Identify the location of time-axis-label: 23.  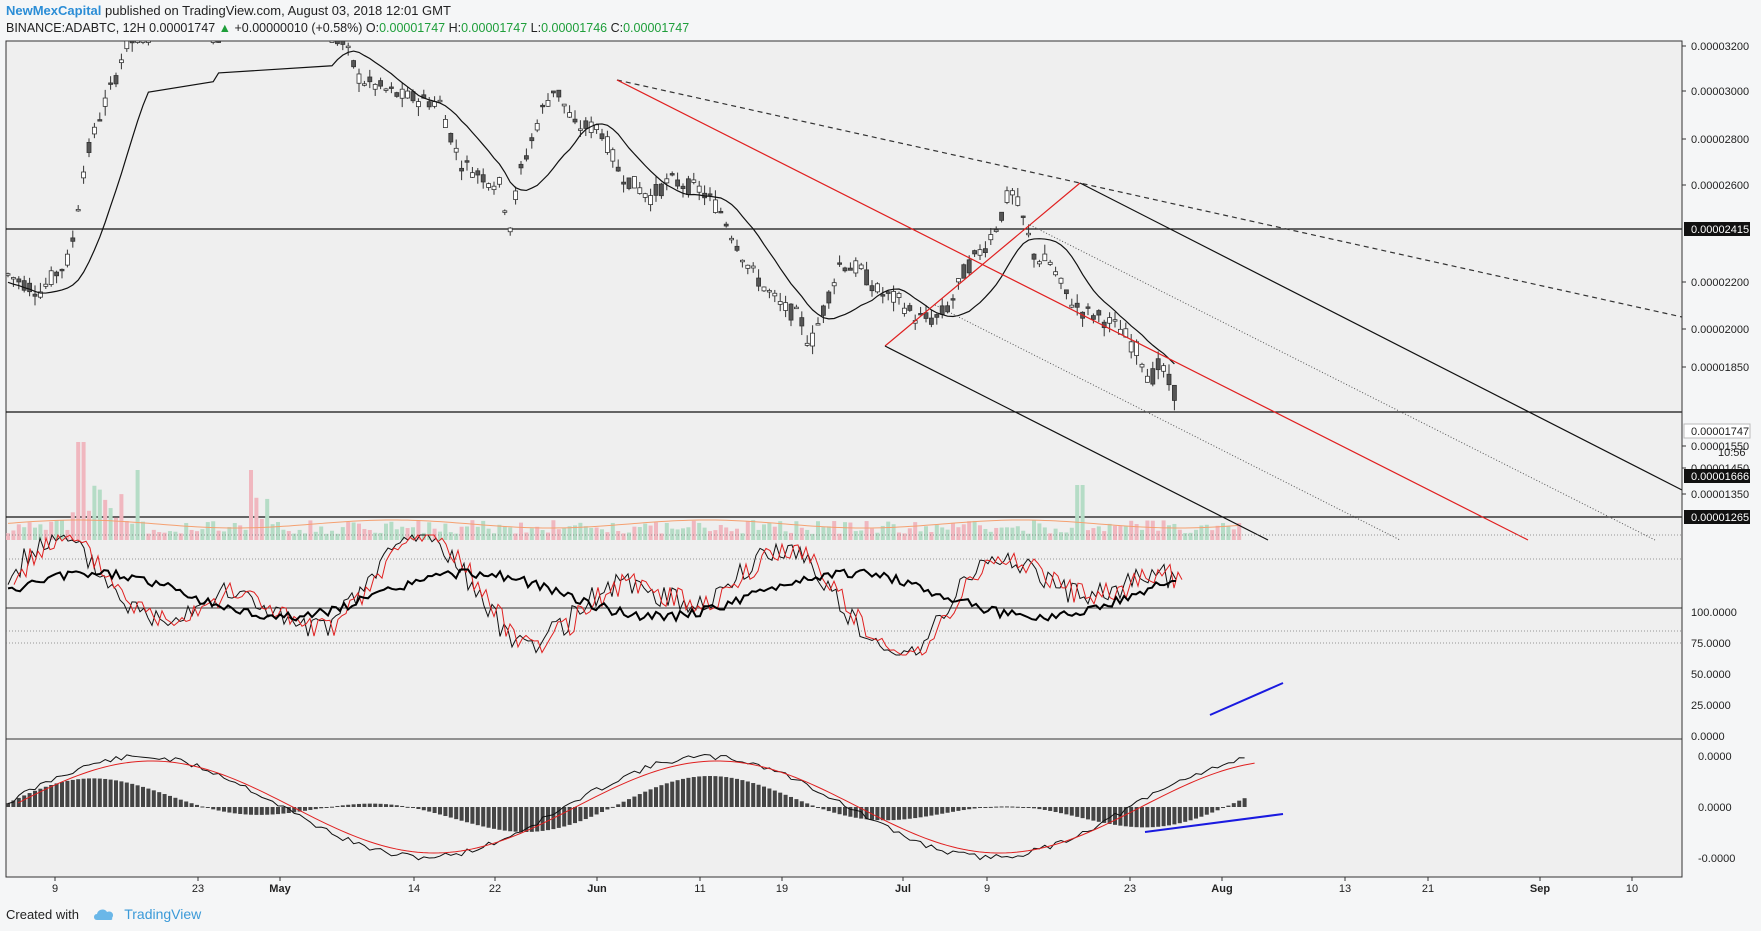
(1130, 889).